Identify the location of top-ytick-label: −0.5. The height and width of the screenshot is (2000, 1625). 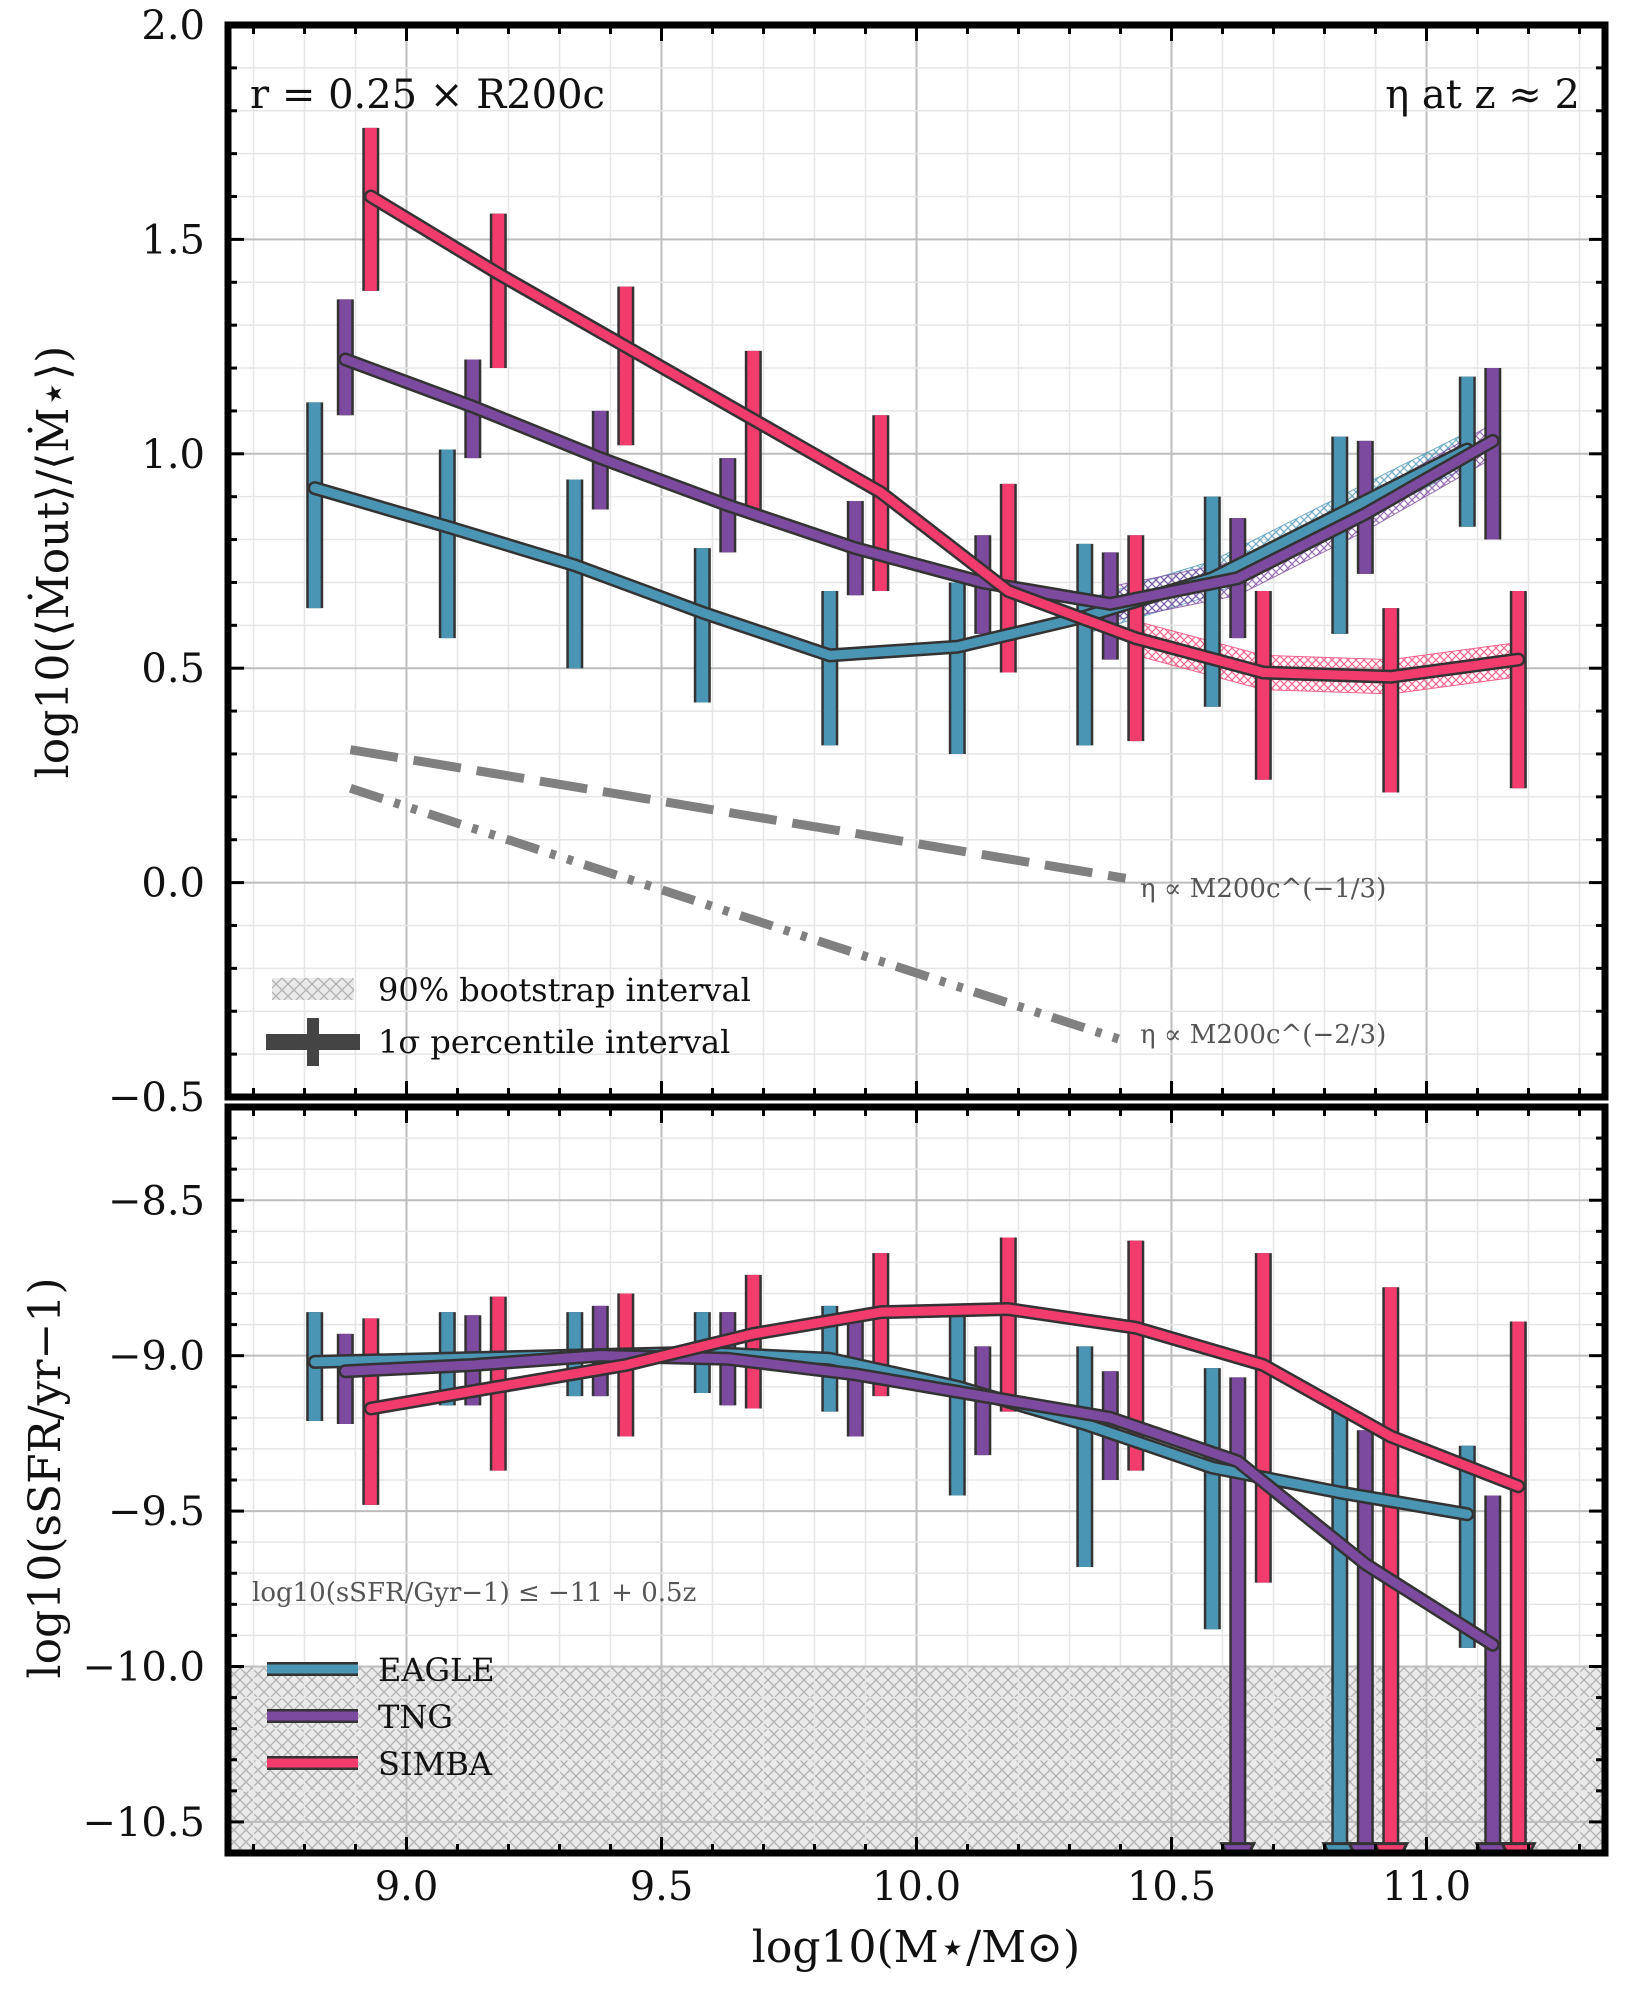
(156, 1098).